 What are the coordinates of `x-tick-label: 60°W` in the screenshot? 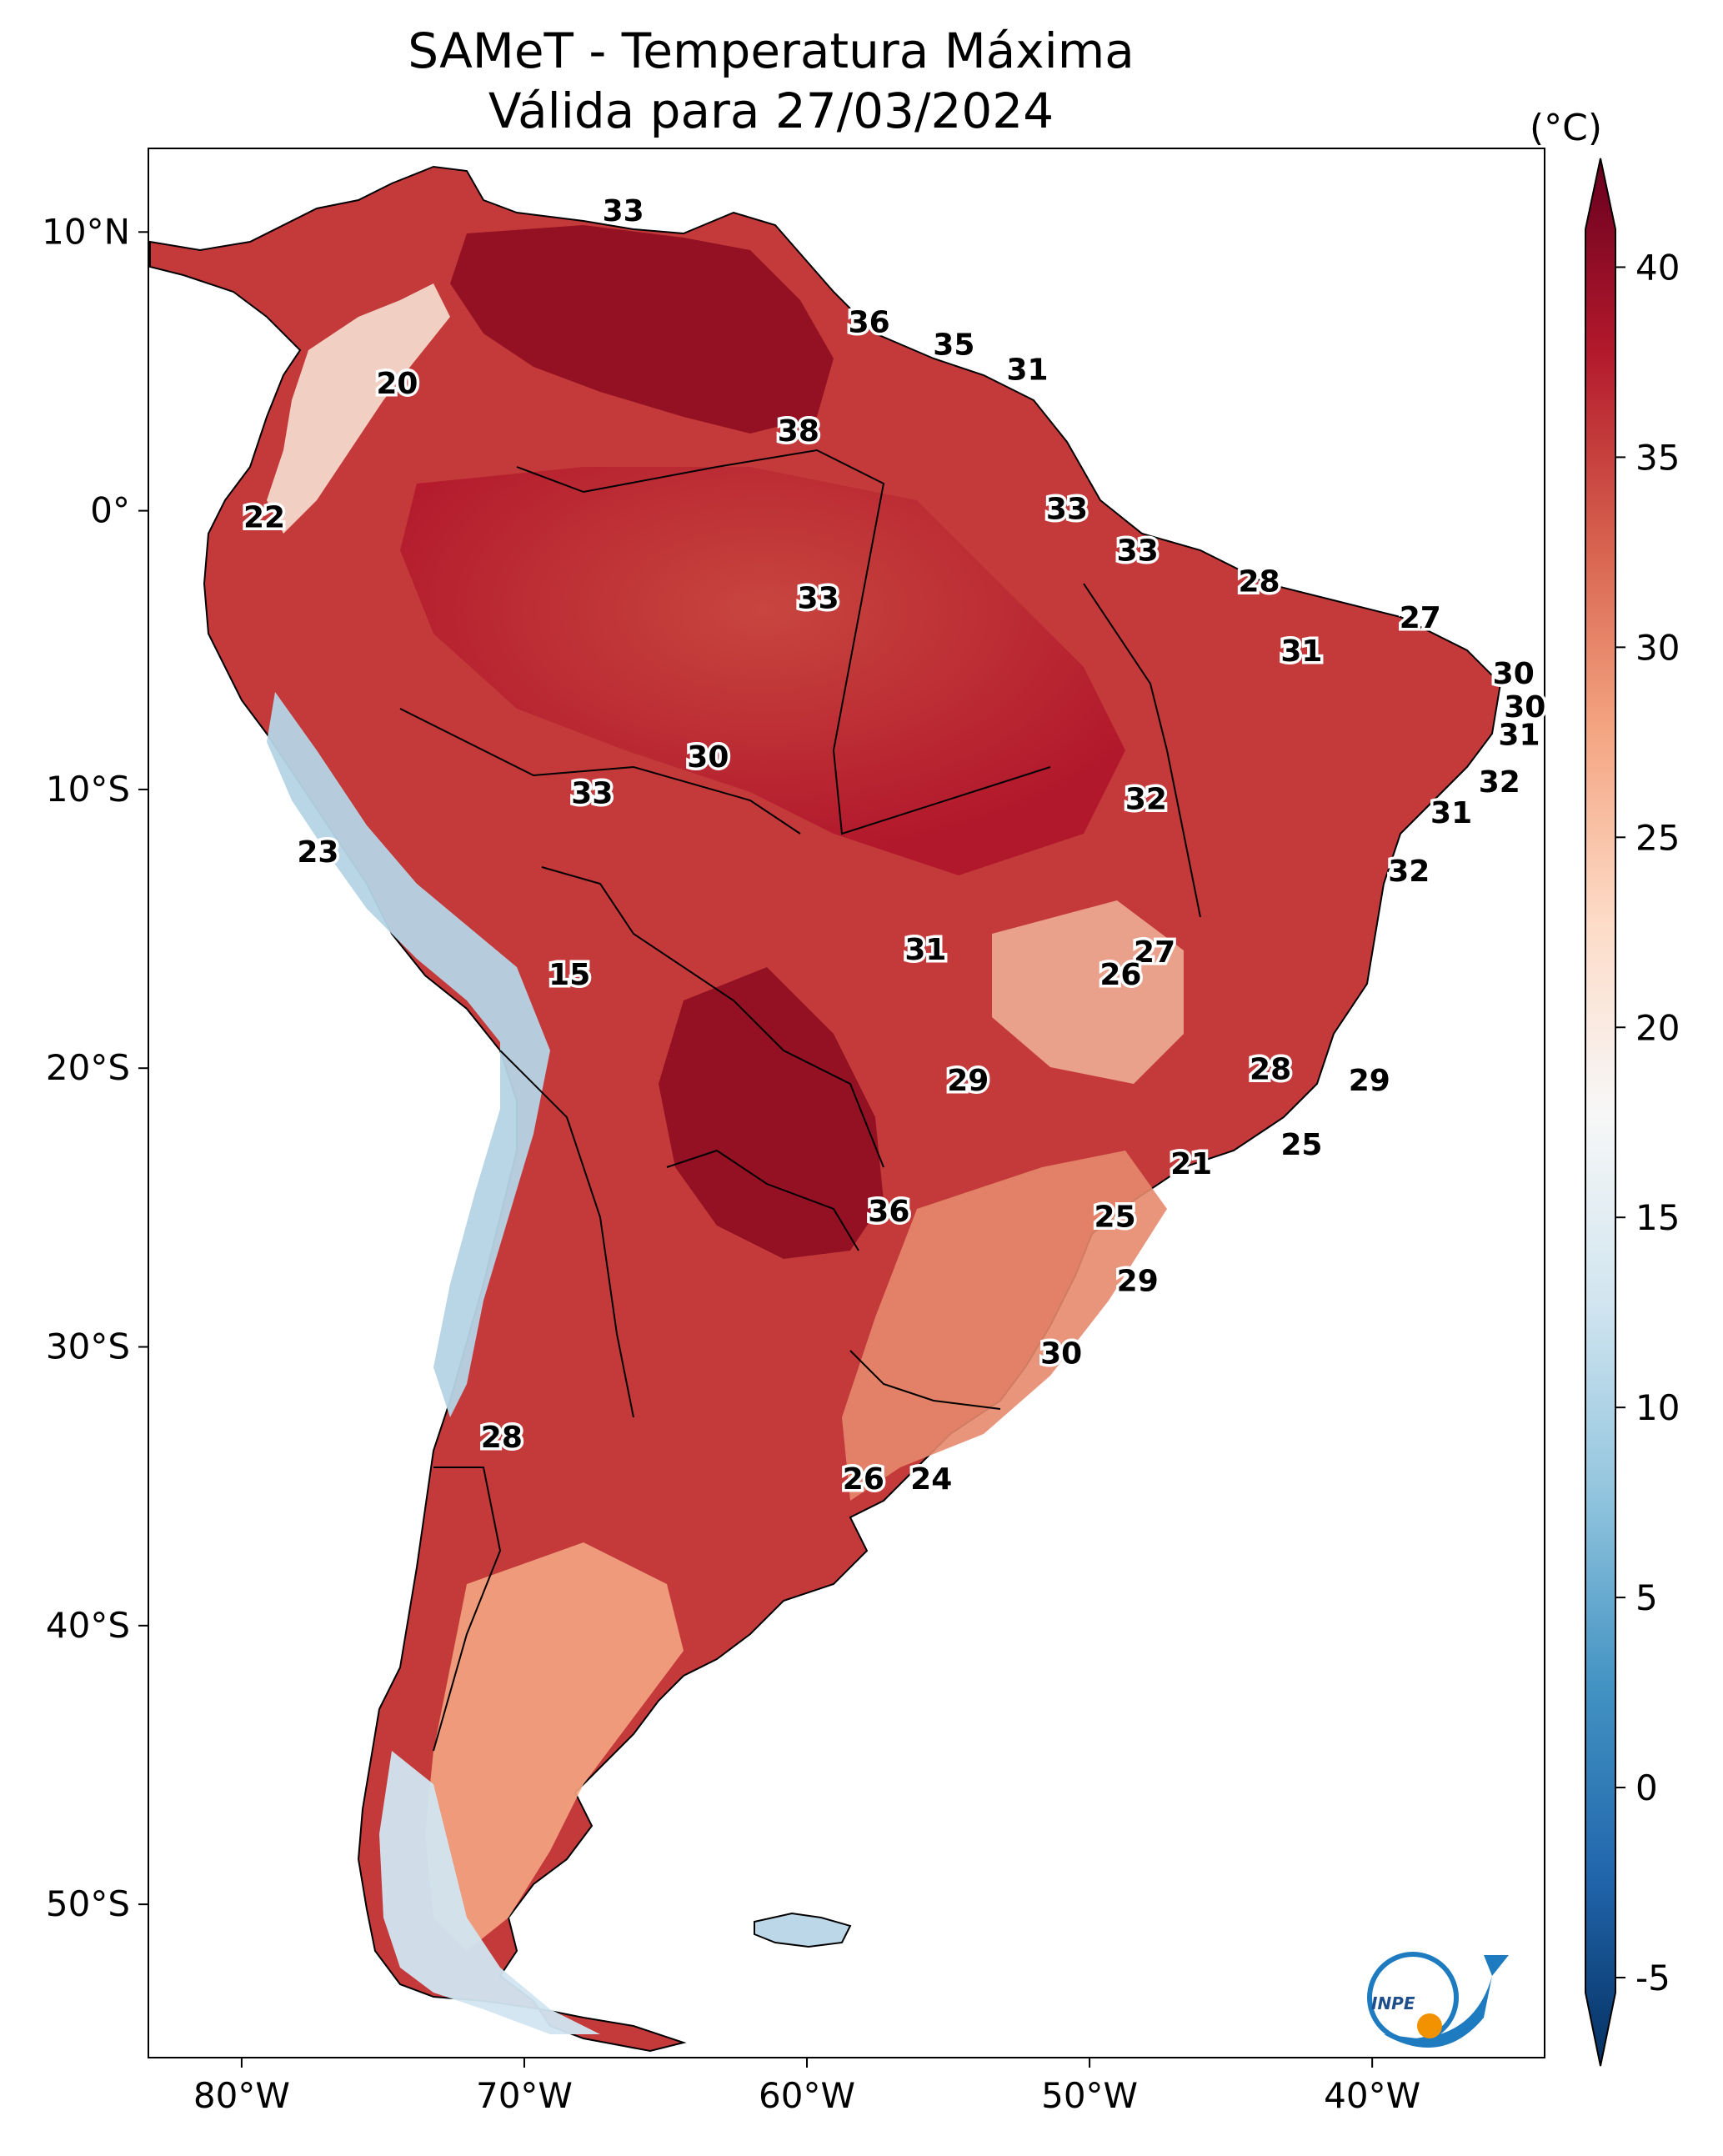 It's located at (807, 2095).